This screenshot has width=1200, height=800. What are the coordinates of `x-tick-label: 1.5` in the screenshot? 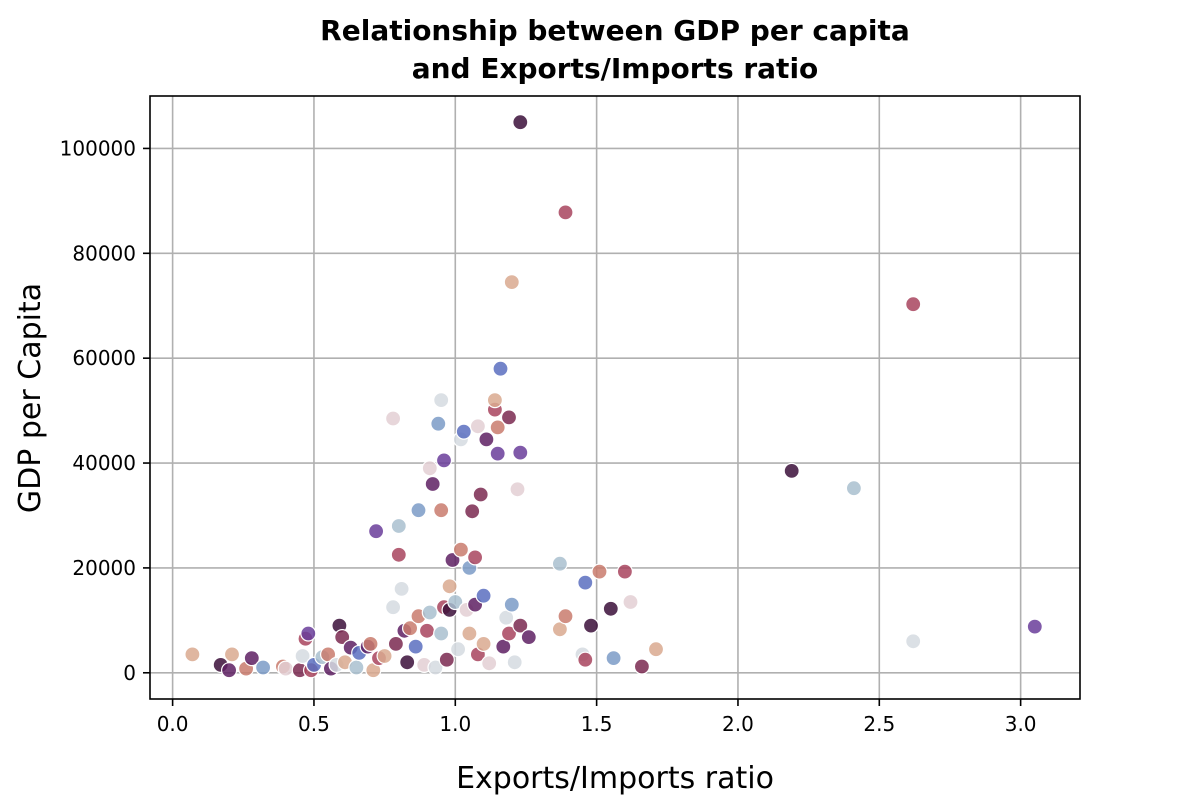 It's located at (597, 724).